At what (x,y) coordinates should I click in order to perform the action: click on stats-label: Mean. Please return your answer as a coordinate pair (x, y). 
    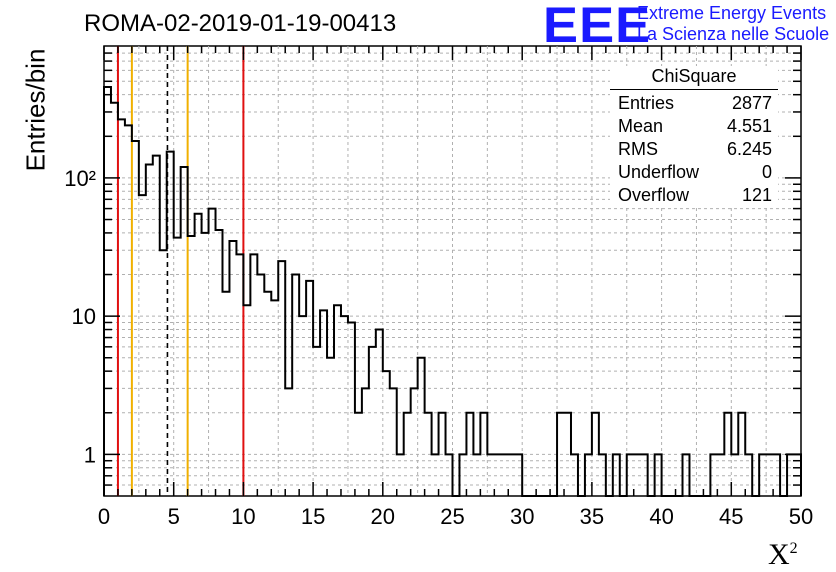
    Looking at the image, I should click on (641, 126).